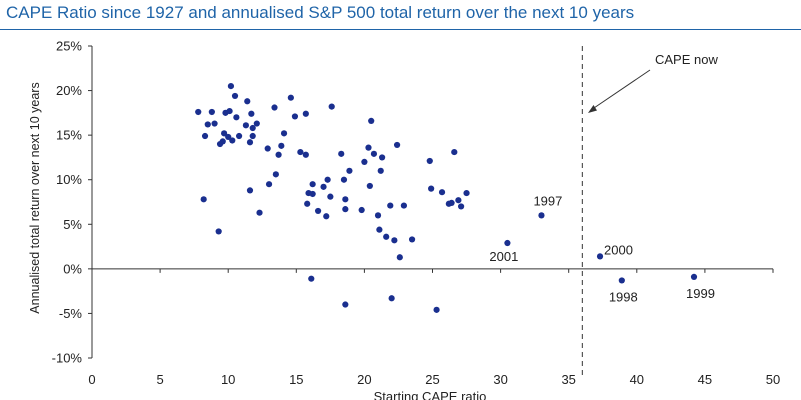 The height and width of the screenshot is (400, 801). I want to click on x-tick-label: 30, so click(500, 379).